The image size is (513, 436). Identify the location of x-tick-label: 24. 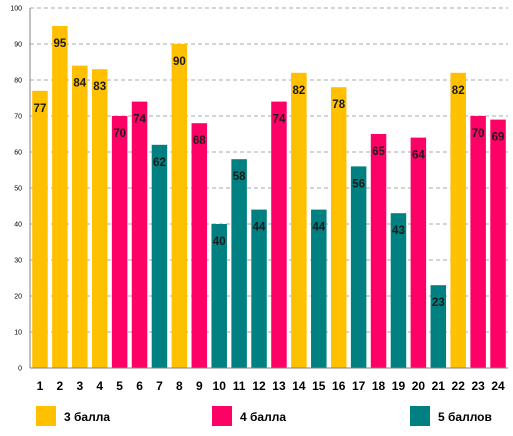
(498, 386).